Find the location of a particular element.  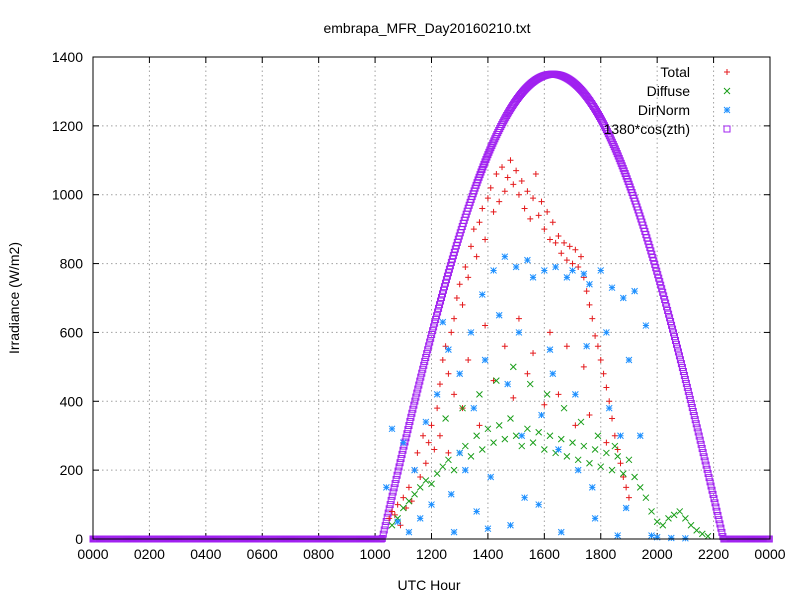

y-tick-label: 1000 is located at coordinates (67, 195).